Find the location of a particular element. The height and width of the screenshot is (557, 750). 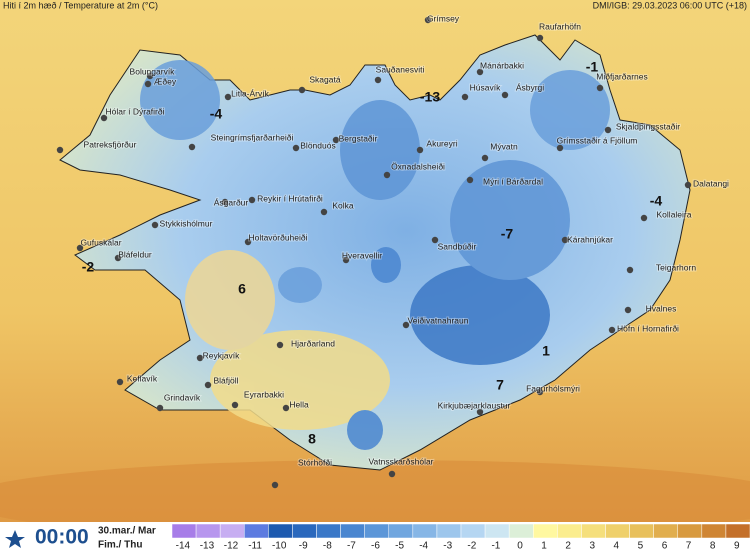

legend-label: -10 is located at coordinates (279, 546).